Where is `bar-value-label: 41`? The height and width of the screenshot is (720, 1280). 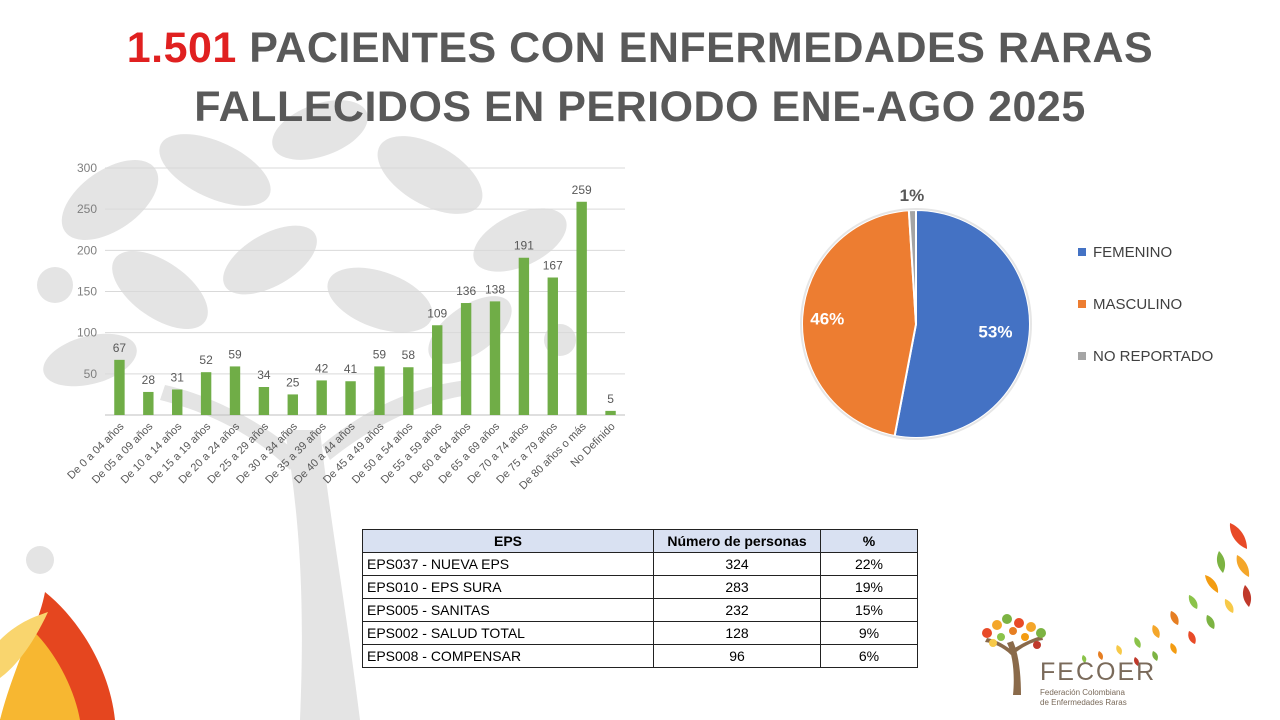 bar-value-label: 41 is located at coordinates (351, 369).